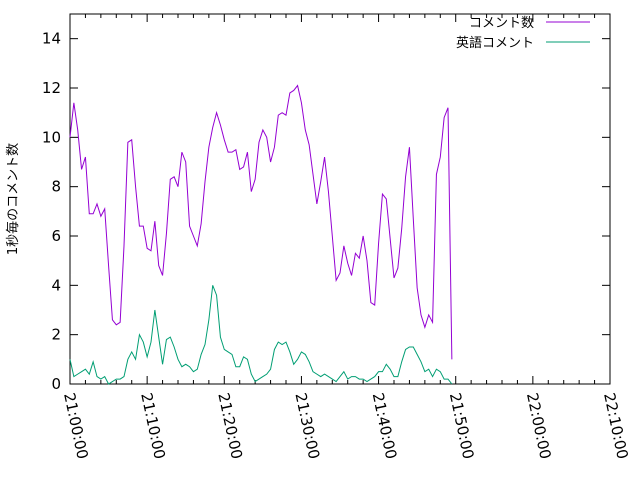 The width and height of the screenshot is (640, 480). Describe the element at coordinates (495, 43) in the screenshot. I see `legend-label: 英語コメント` at that location.